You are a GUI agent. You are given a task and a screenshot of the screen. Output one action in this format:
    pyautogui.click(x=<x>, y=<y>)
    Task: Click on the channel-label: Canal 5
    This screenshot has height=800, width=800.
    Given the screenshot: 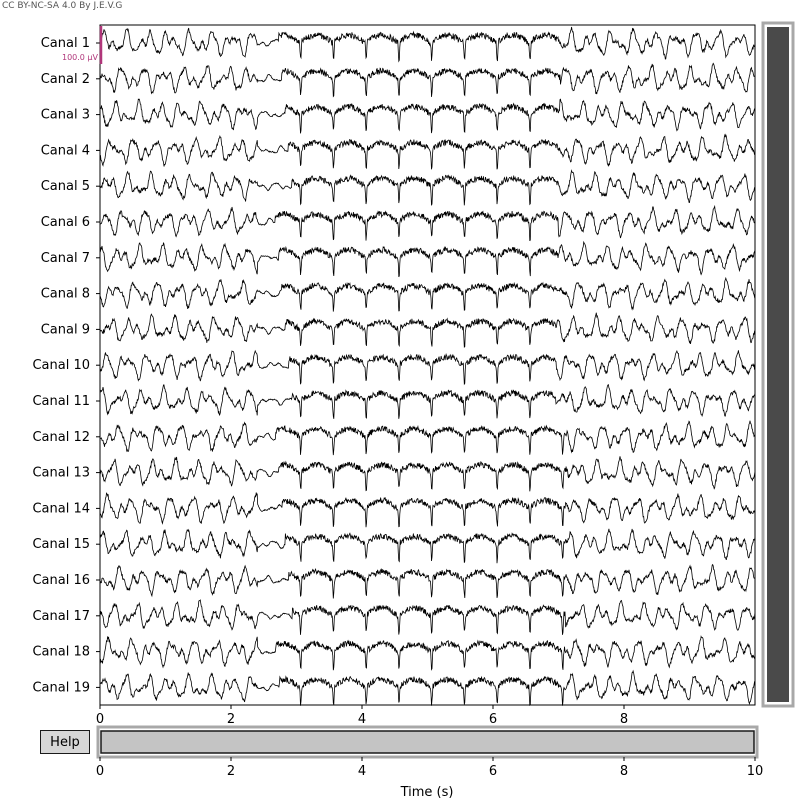 What is the action you would take?
    pyautogui.click(x=65, y=186)
    